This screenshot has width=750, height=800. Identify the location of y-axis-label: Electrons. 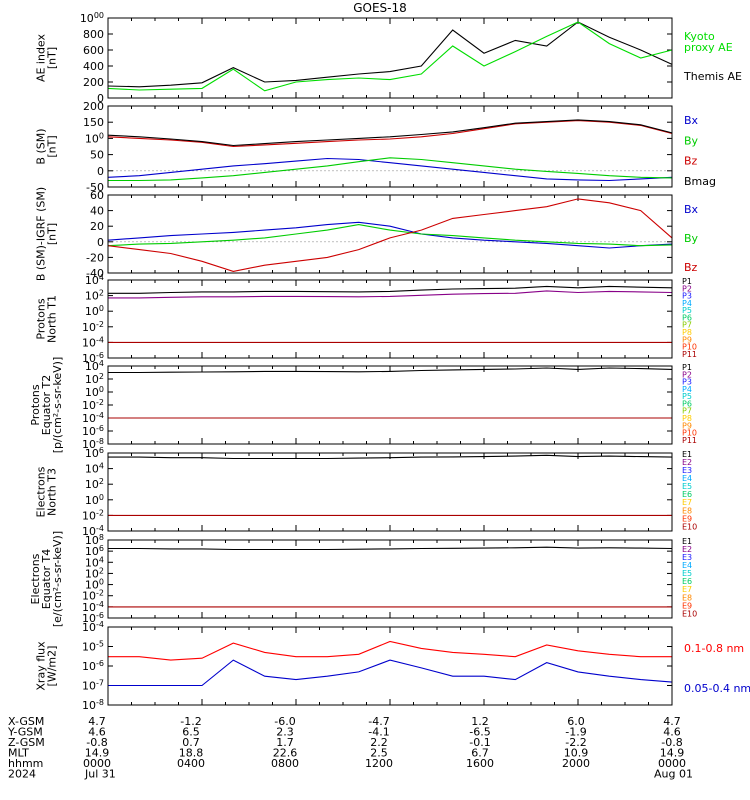
(41, 491).